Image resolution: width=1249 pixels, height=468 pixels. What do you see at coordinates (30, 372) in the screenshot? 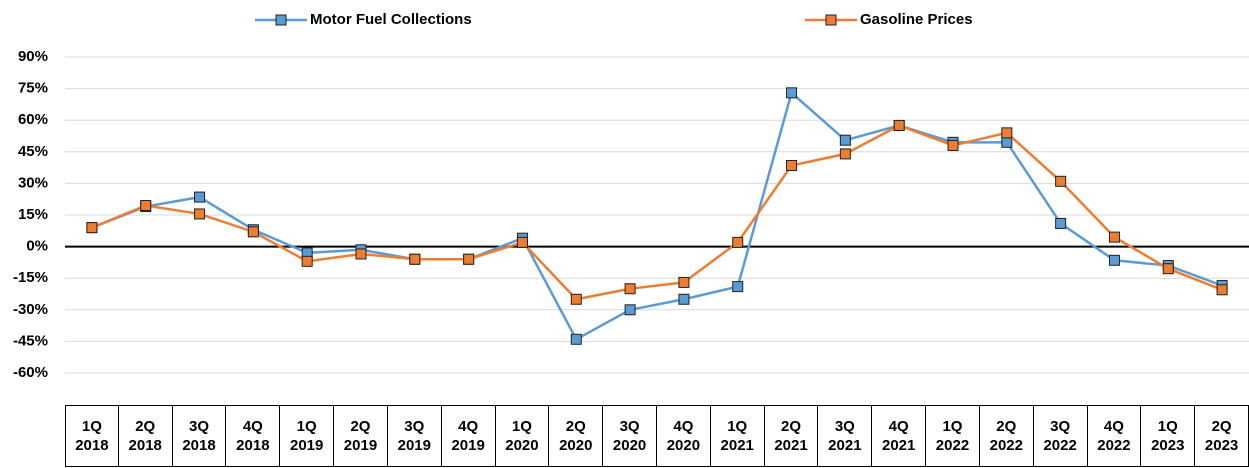
I see `y-tick-label: -60%` at bounding box center [30, 372].